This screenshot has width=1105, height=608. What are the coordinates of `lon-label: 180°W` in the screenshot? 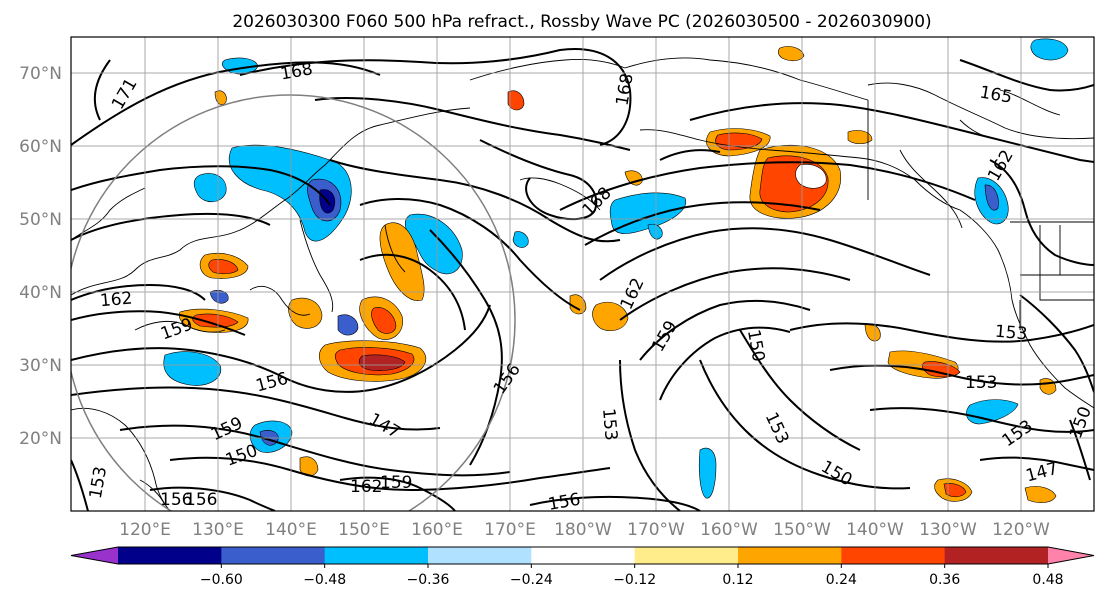 It's located at (583, 530).